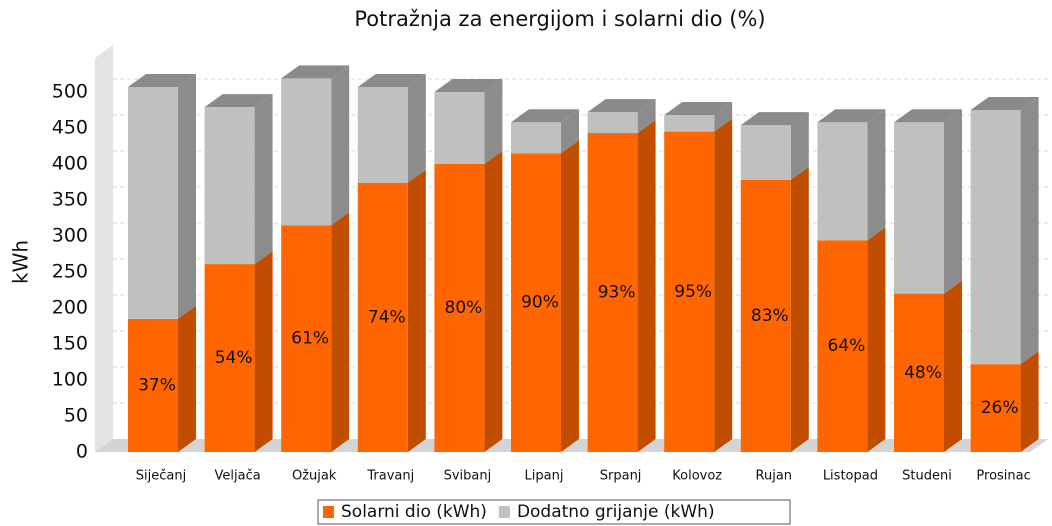 This screenshot has width=1052, height=526. What do you see at coordinates (82, 452) in the screenshot?
I see `y-tick-label: 0` at bounding box center [82, 452].